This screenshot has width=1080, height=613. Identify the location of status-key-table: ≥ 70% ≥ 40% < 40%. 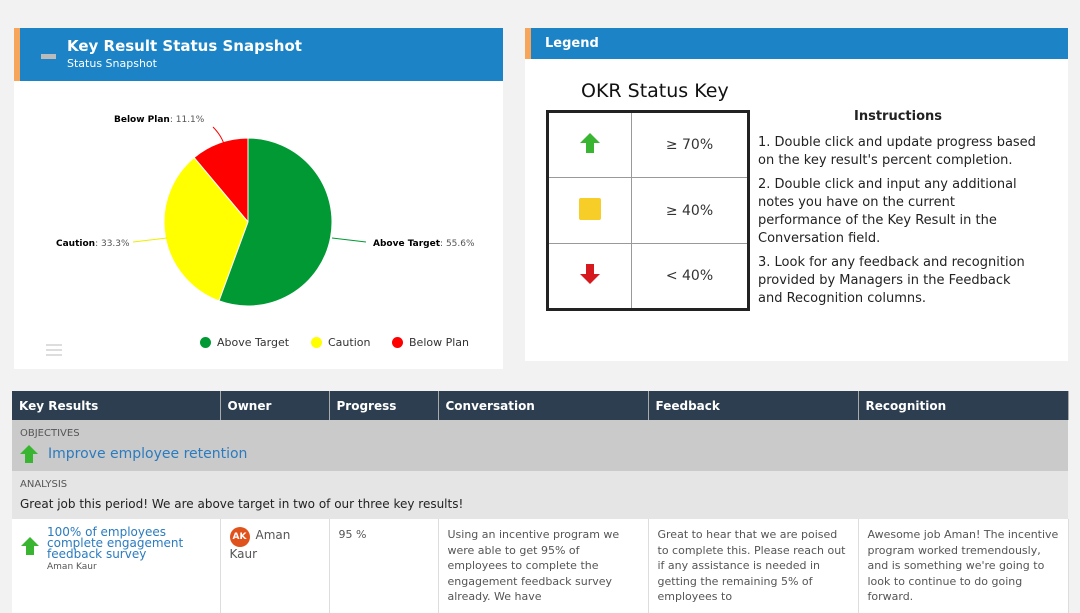
(648, 210).